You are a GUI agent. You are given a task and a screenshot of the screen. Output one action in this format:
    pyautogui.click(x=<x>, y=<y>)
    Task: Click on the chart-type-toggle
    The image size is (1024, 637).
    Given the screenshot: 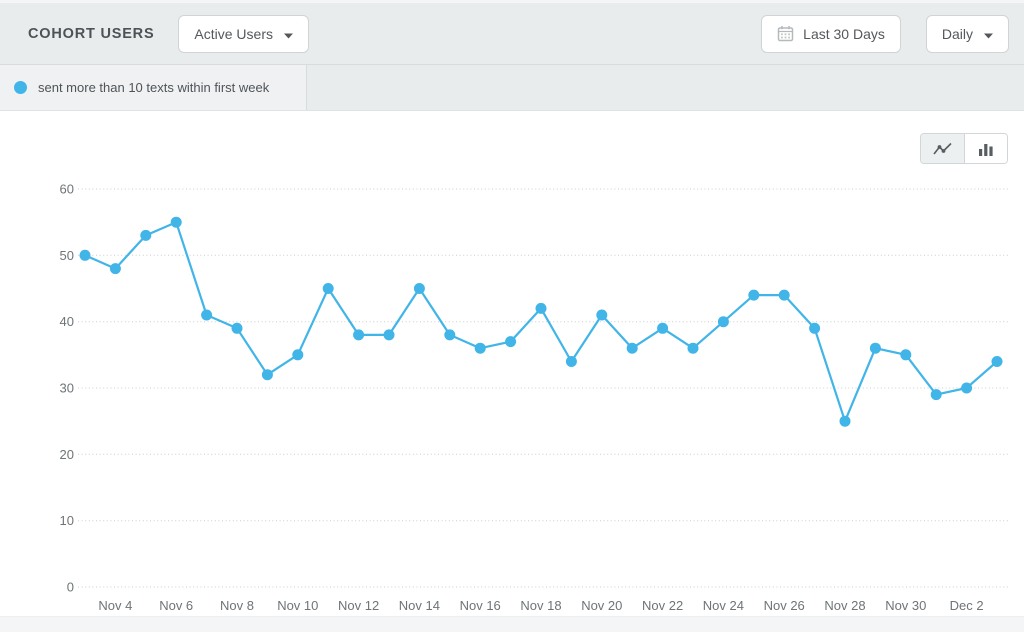 What is the action you would take?
    pyautogui.click(x=964, y=148)
    